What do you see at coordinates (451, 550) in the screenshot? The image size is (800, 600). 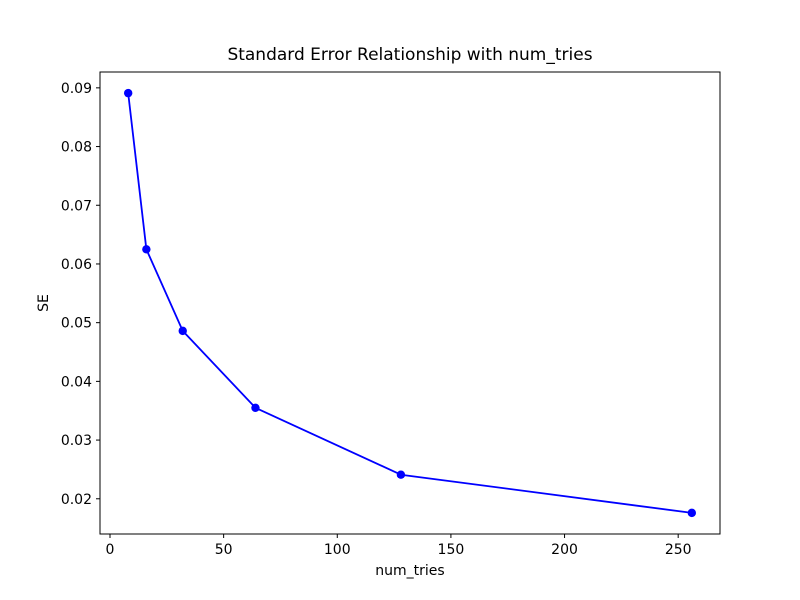 I see `x-tick-label: 150` at bounding box center [451, 550].